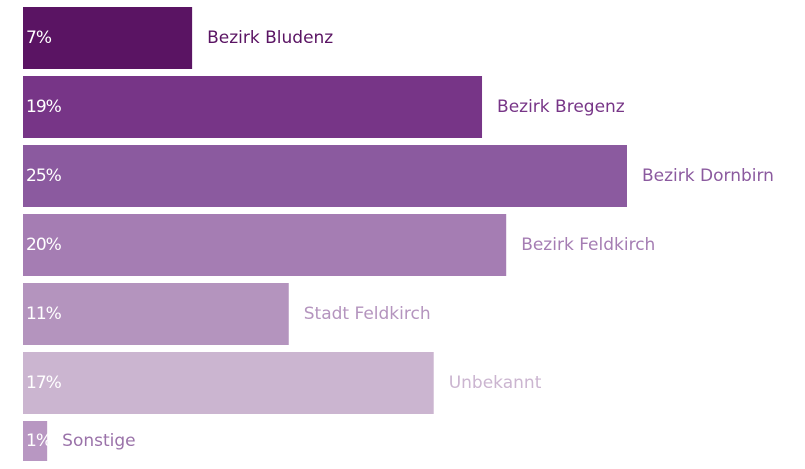  I want to click on value-label: 20%, so click(44, 245).